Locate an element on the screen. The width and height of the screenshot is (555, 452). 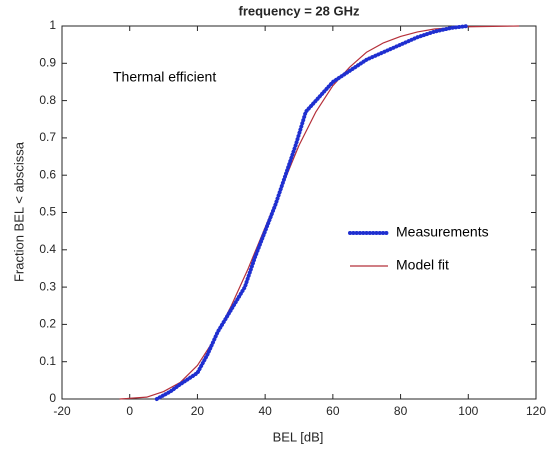
x-tick-label: -20 is located at coordinates (62, 411).